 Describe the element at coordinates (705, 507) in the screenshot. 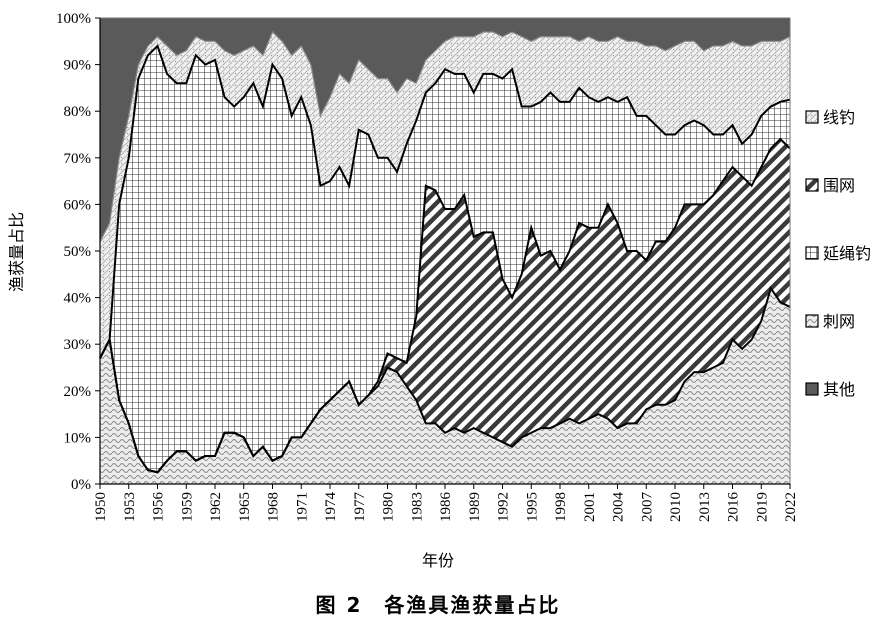

I see `x-tick-label: 2013` at that location.